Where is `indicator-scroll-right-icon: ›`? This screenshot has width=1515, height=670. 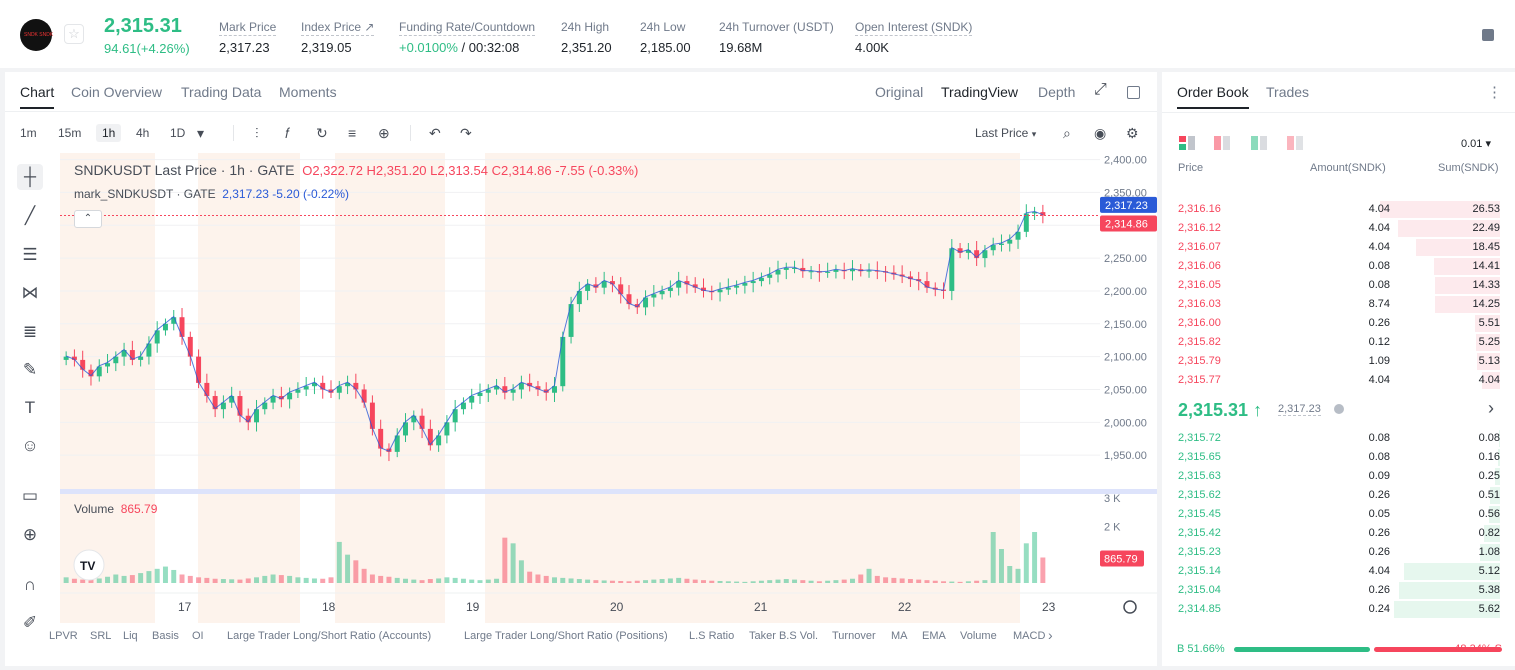
indicator-scroll-right-icon: › is located at coordinates (1050, 635).